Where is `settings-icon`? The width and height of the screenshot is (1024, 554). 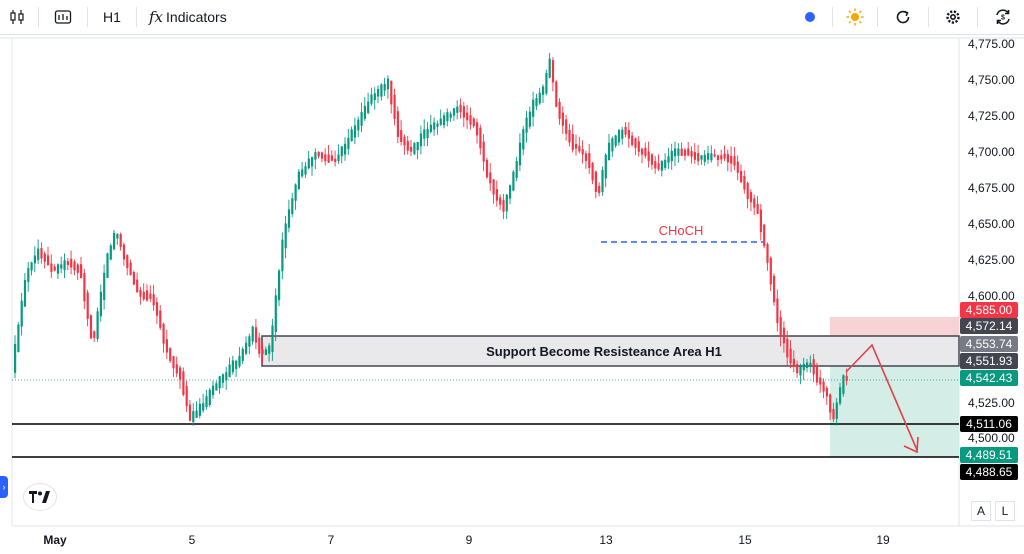 settings-icon is located at coordinates (953, 17).